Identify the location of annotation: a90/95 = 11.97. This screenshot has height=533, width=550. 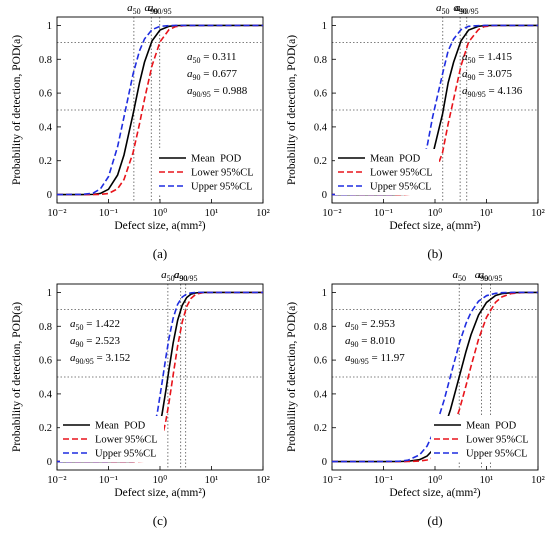
(375, 359).